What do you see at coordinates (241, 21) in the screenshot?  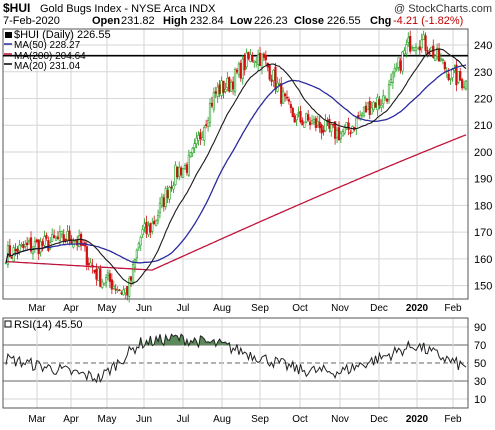 I see `low-label: Low` at bounding box center [241, 21].